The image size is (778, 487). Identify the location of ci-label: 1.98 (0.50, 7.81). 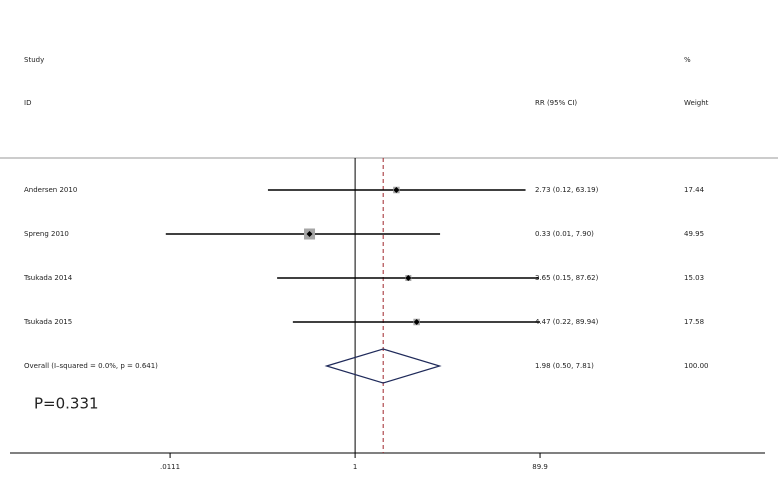
(564, 366).